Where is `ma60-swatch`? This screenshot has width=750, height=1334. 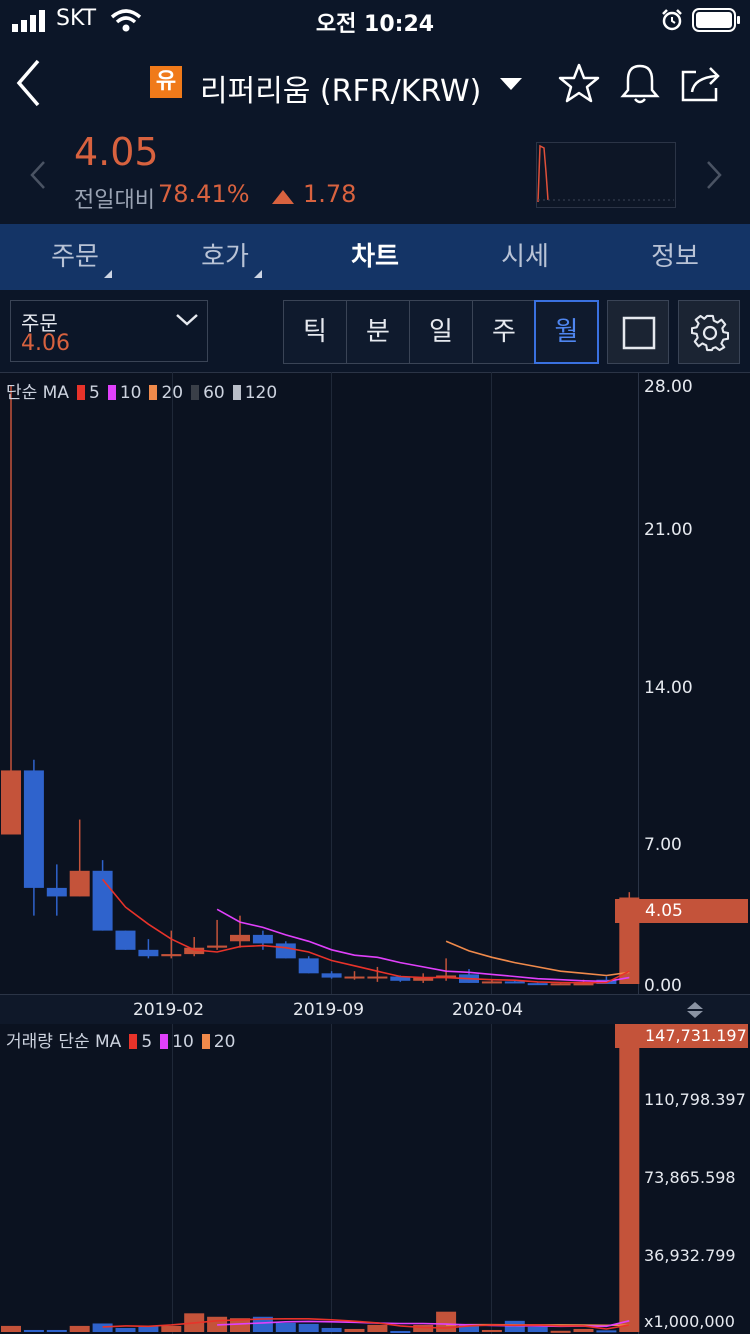 ma60-swatch is located at coordinates (195, 392).